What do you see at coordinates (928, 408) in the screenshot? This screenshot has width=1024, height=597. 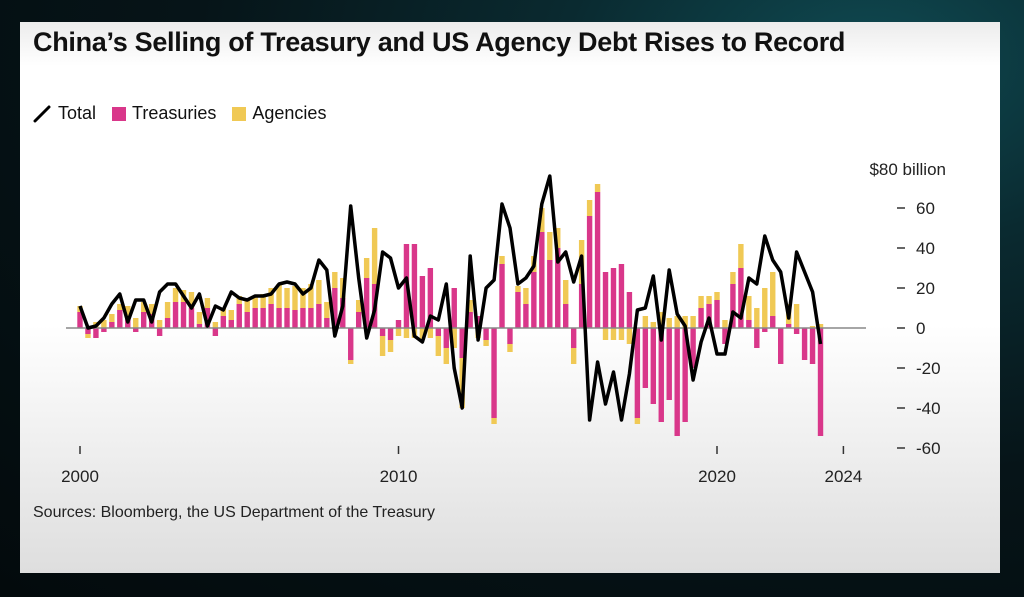 I see `y-tick-label: -40` at bounding box center [928, 408].